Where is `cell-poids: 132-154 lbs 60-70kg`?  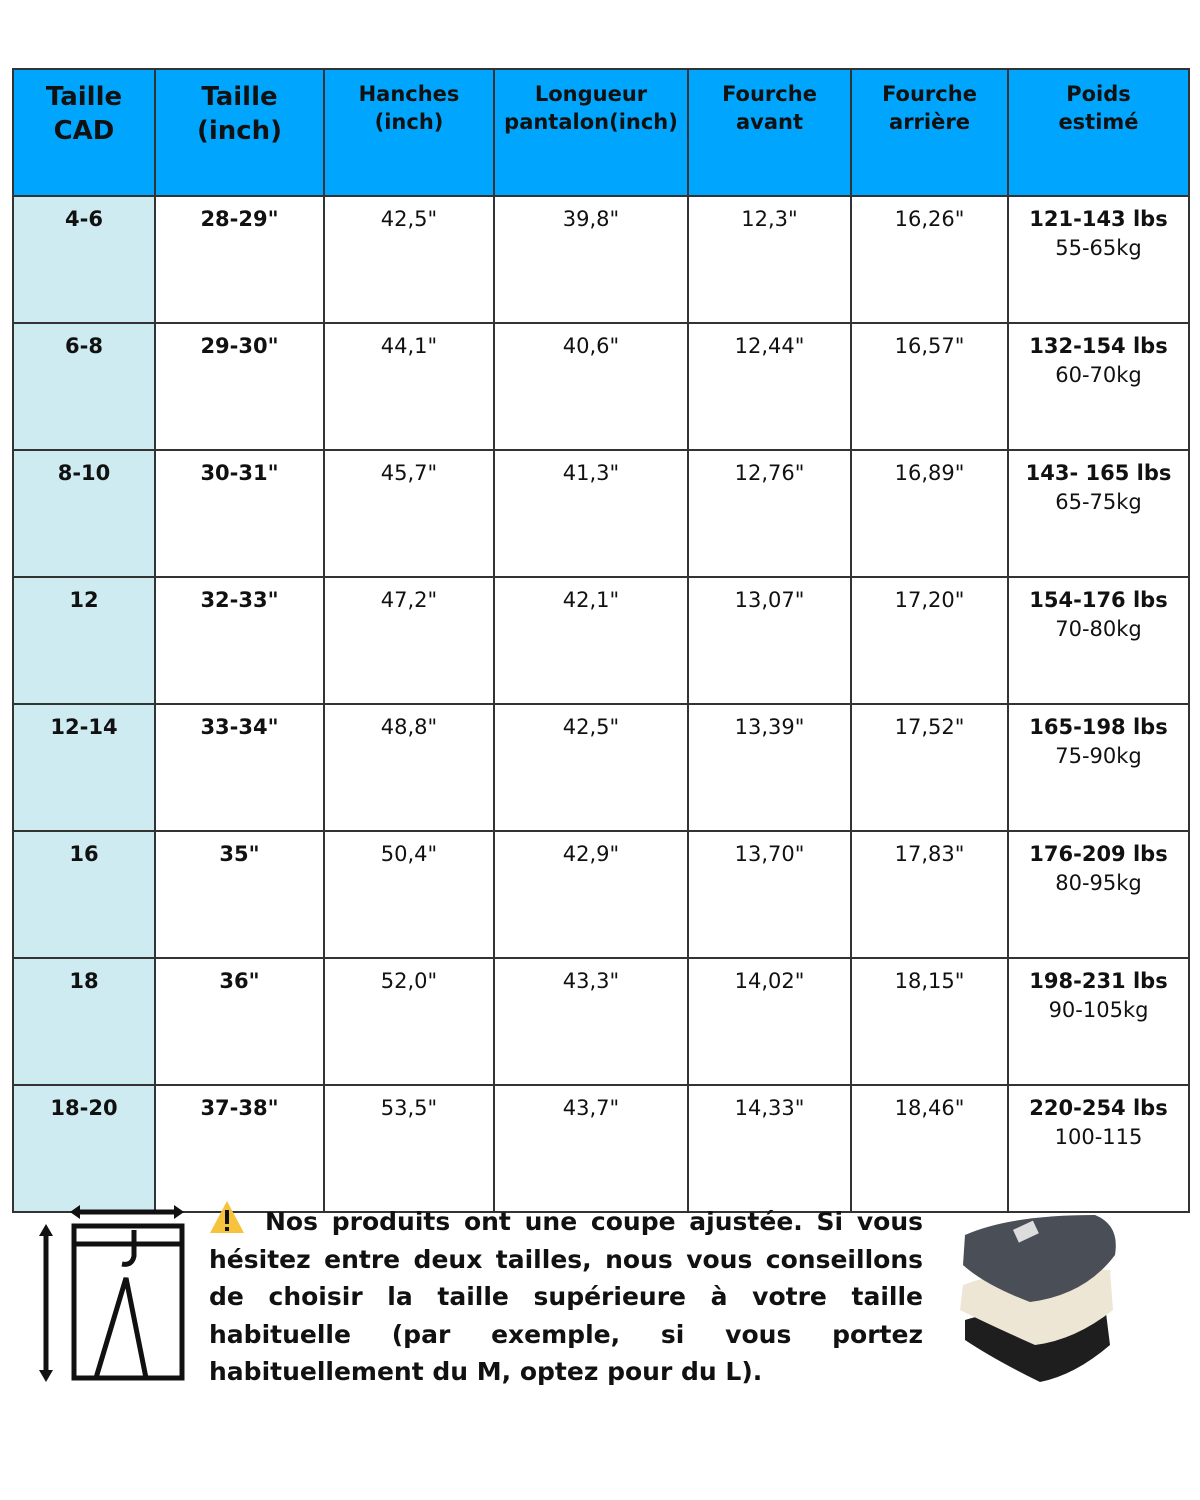 cell-poids: 132-154 lbs 60-70kg is located at coordinates (1098, 386).